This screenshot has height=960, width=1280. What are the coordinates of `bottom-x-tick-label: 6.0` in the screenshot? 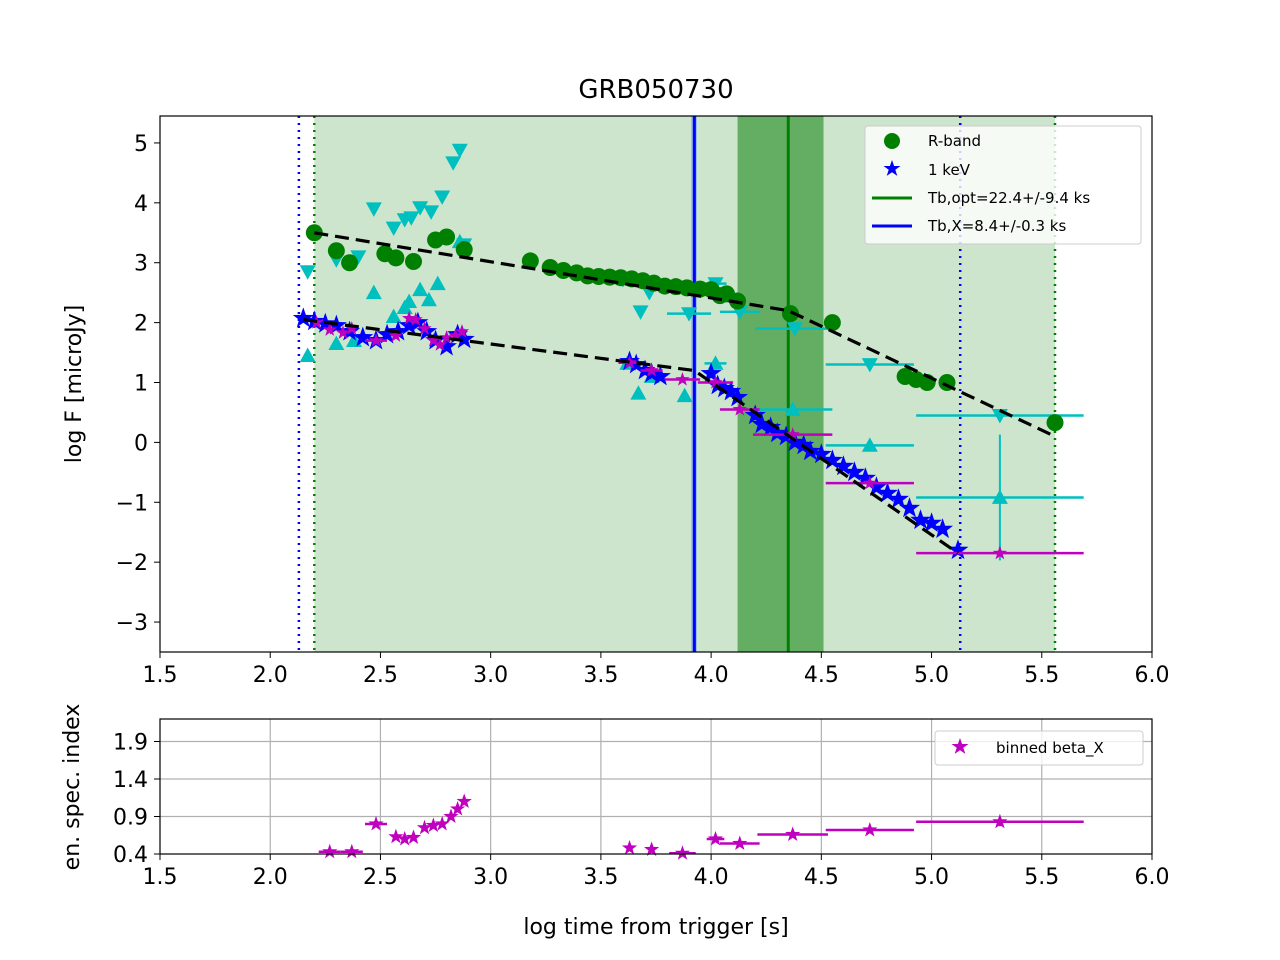 It's located at (1152, 877).